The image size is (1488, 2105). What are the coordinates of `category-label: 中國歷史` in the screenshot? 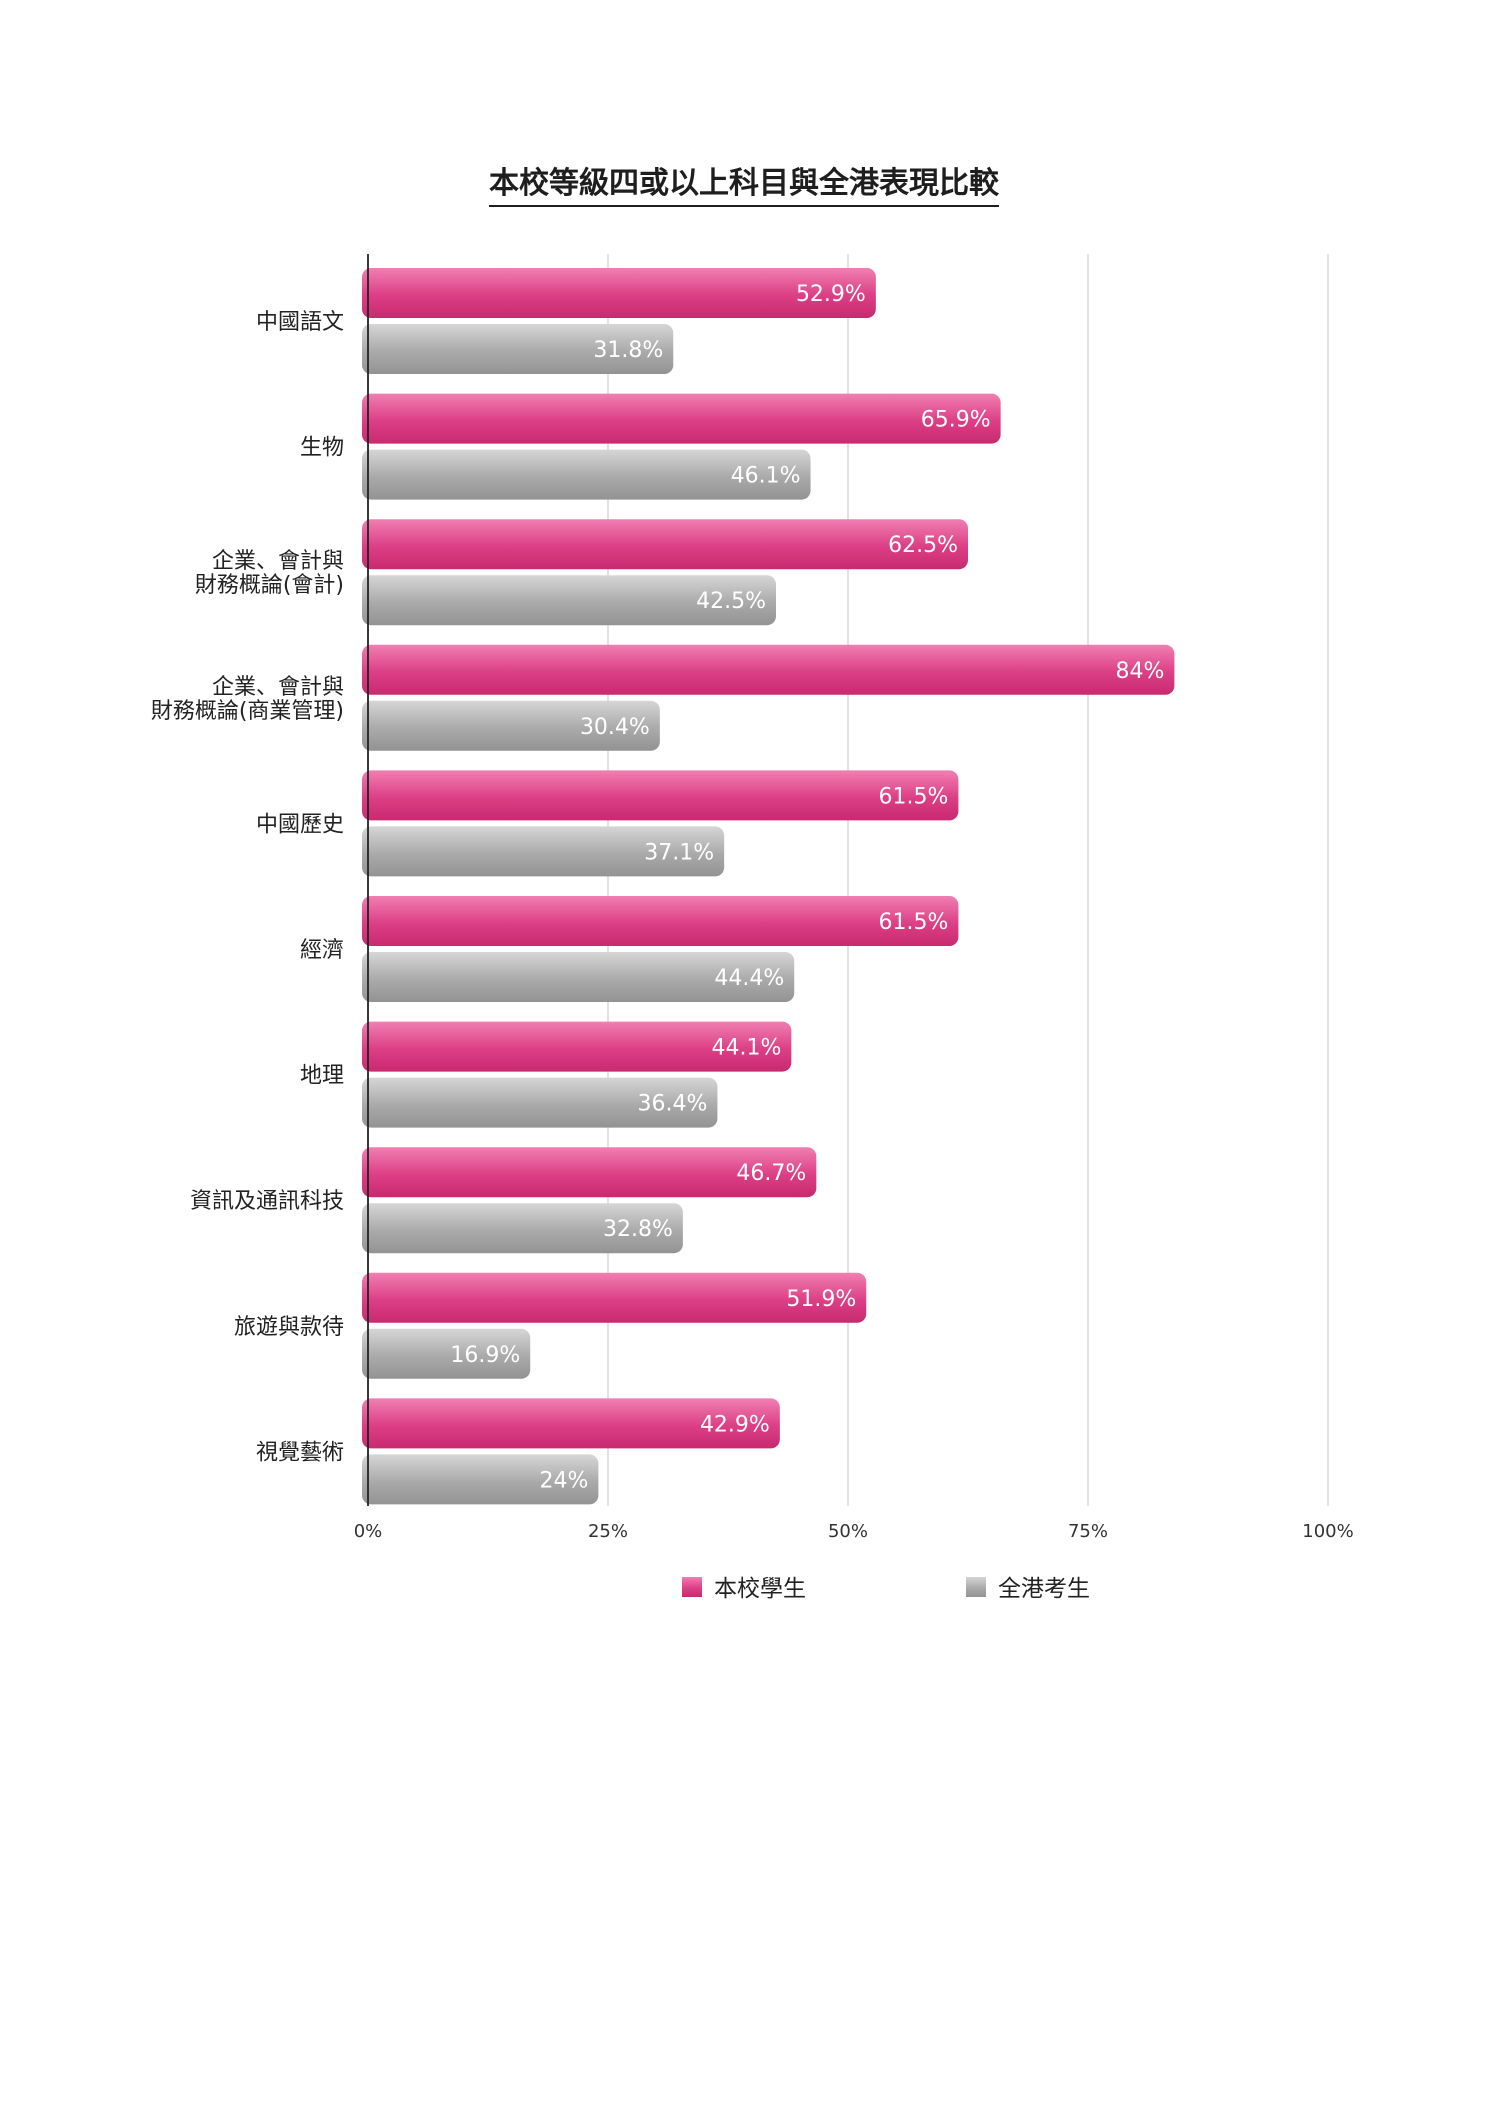 It's located at (300, 824).